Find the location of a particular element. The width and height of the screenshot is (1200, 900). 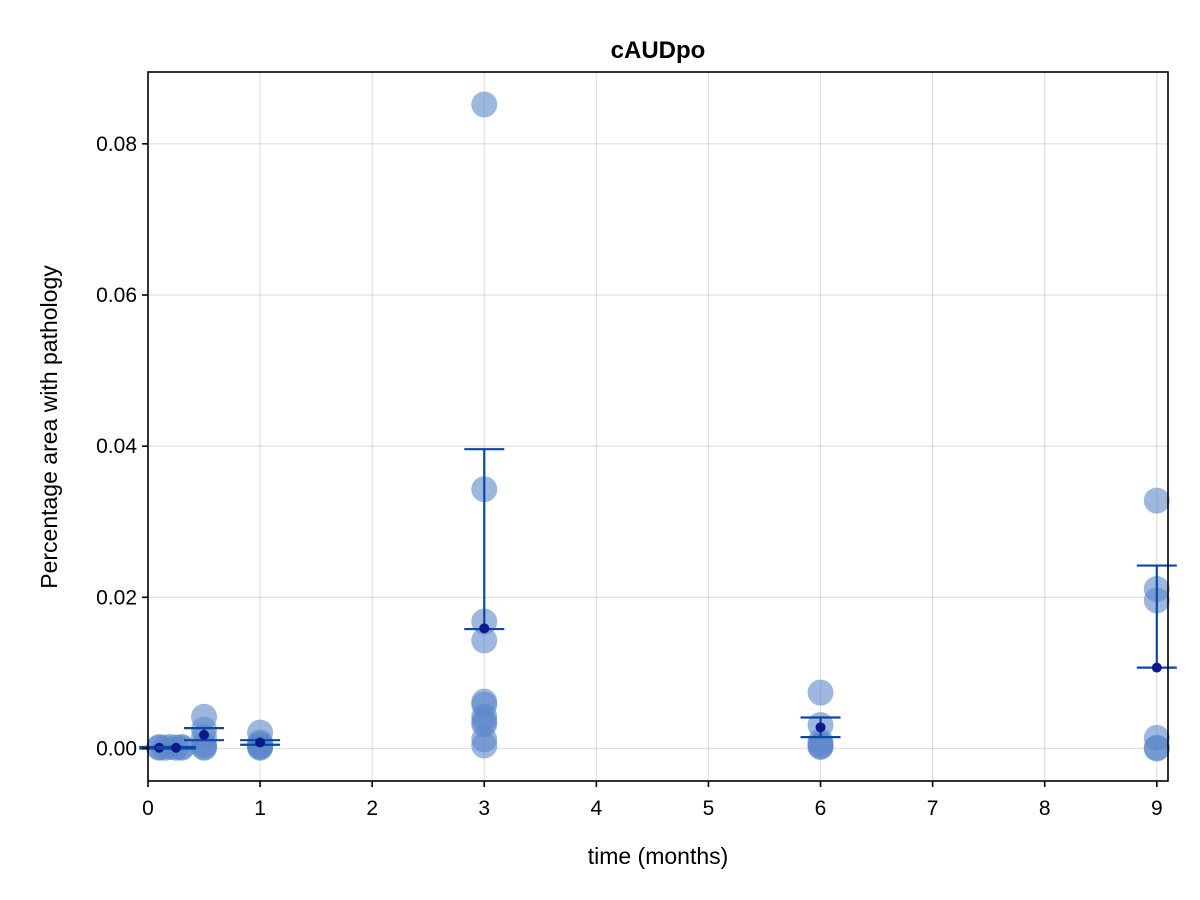

x-tick-label: 2 is located at coordinates (372, 808).